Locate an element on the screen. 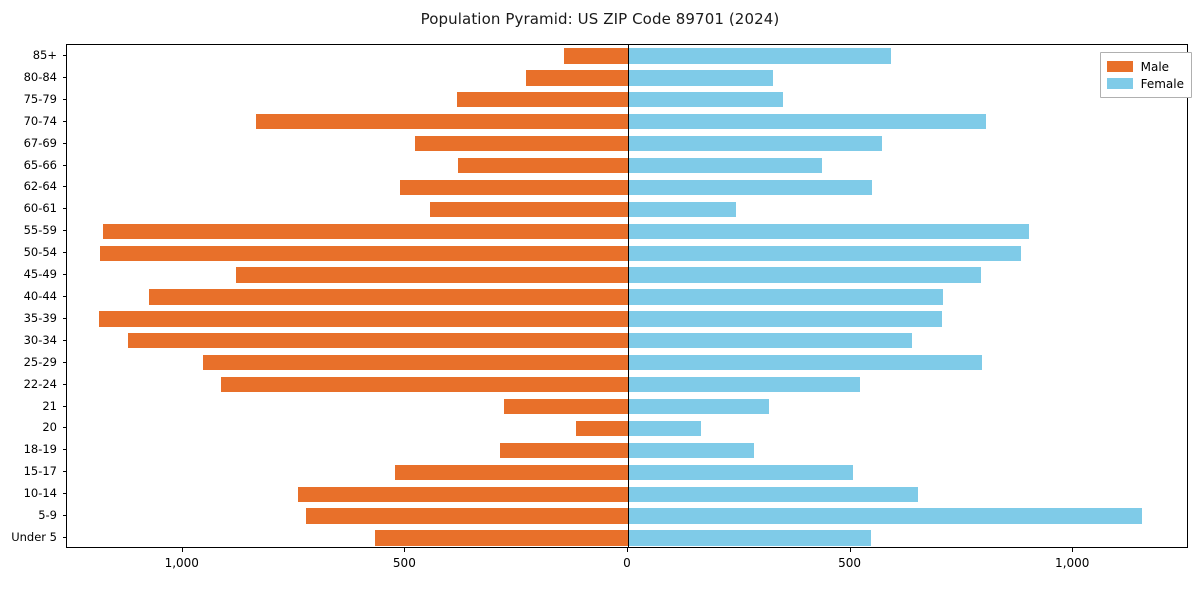 This screenshot has width=1200, height=600. y-tick-label: 40-44 is located at coordinates (40, 296).